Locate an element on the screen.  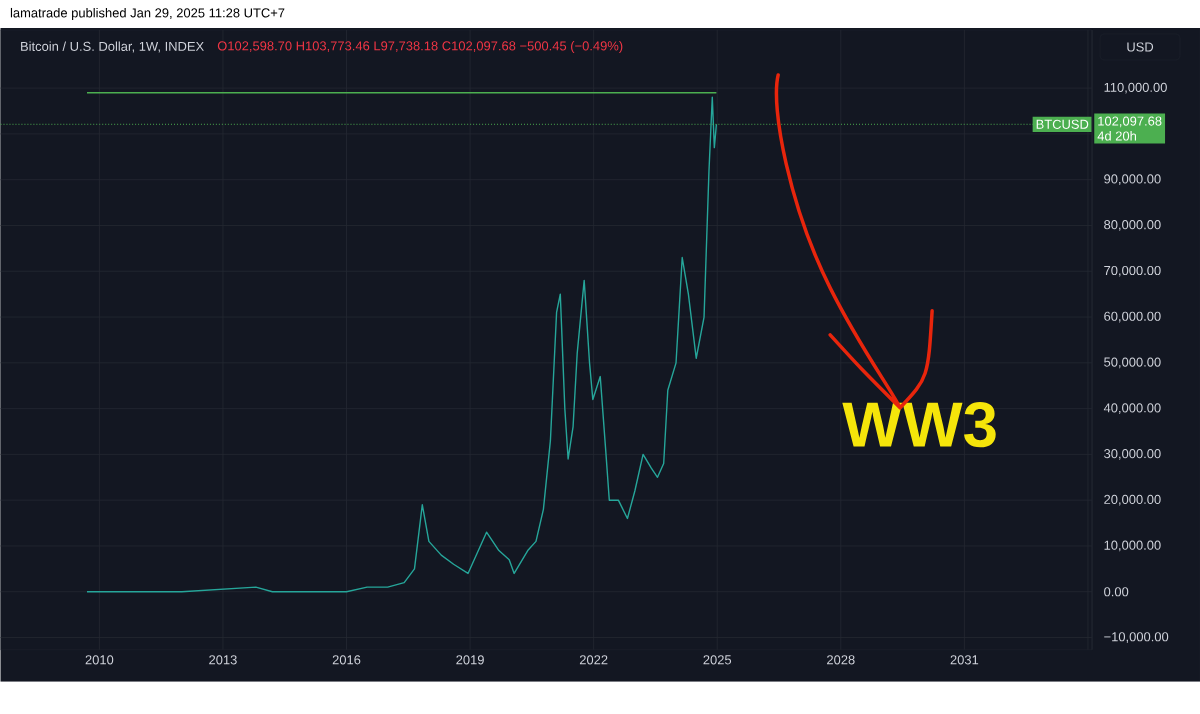
y-tick-label: 110,000.00 is located at coordinates (1135, 88).